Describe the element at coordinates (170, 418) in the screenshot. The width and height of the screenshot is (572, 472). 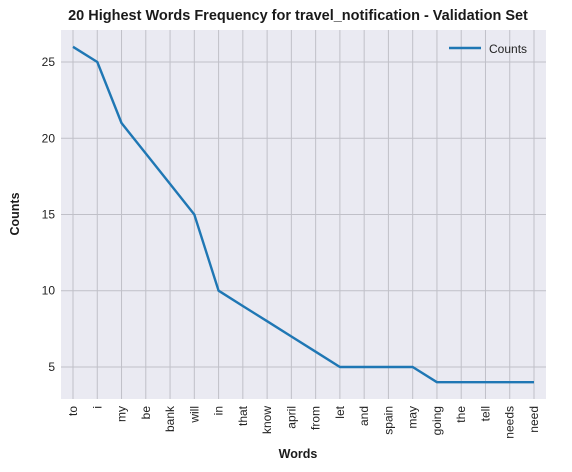
I see `x-tick-label: bank` at that location.